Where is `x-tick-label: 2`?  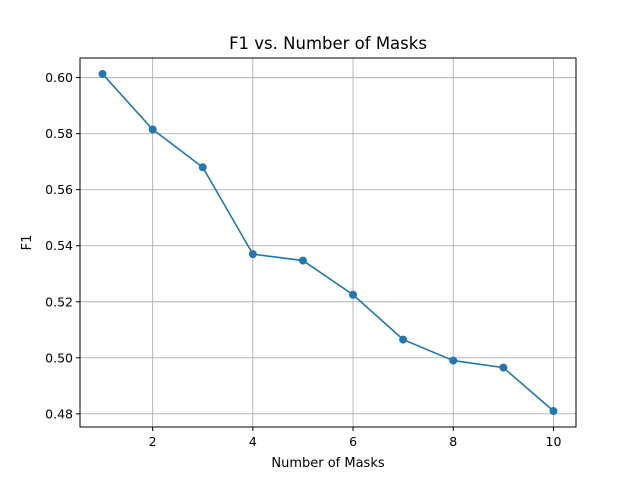 x-tick-label: 2 is located at coordinates (153, 441).